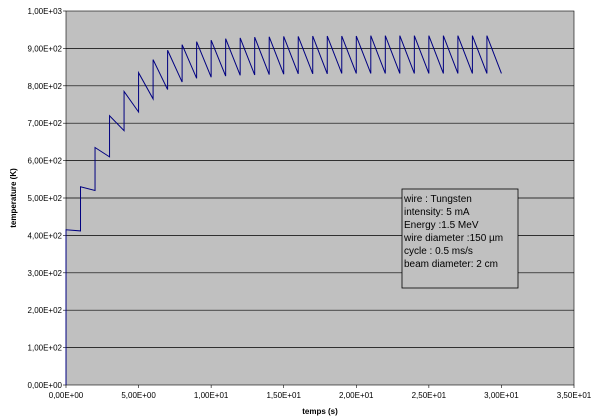  I want to click on x-tick-label: 2,50E+01, so click(429, 395).